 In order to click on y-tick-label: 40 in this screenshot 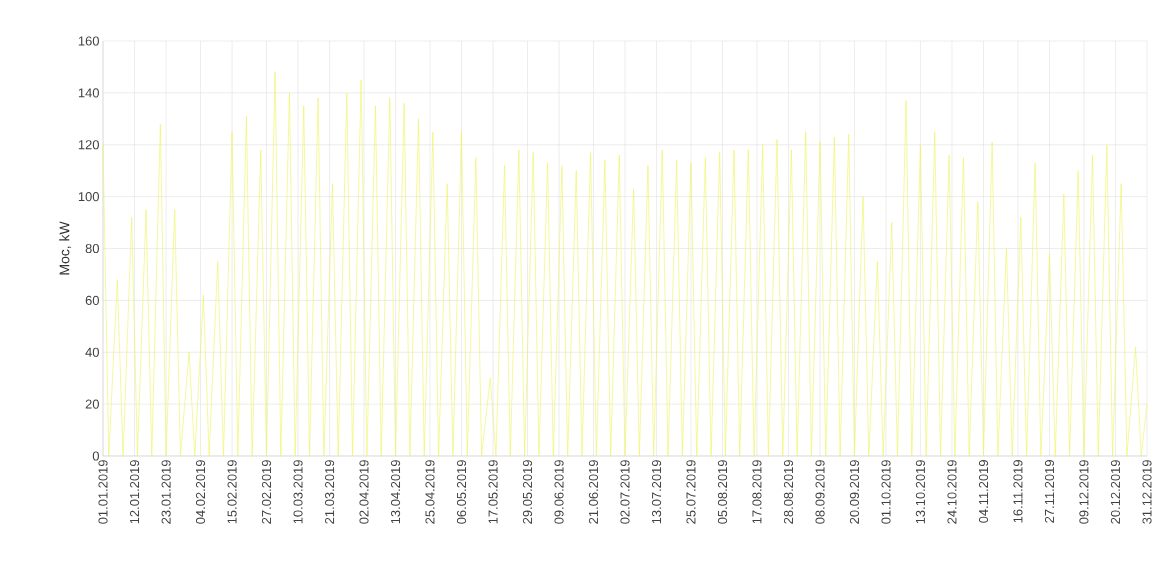, I will do `click(92, 352)`.